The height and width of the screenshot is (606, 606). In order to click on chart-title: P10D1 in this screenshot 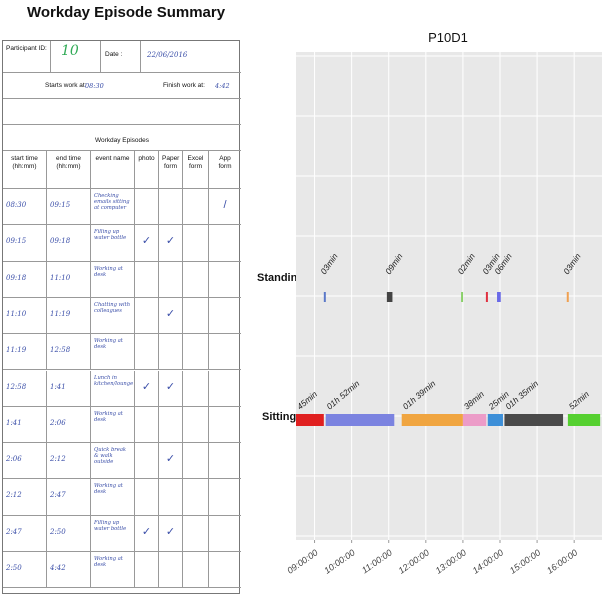, I will do `click(448, 37)`.